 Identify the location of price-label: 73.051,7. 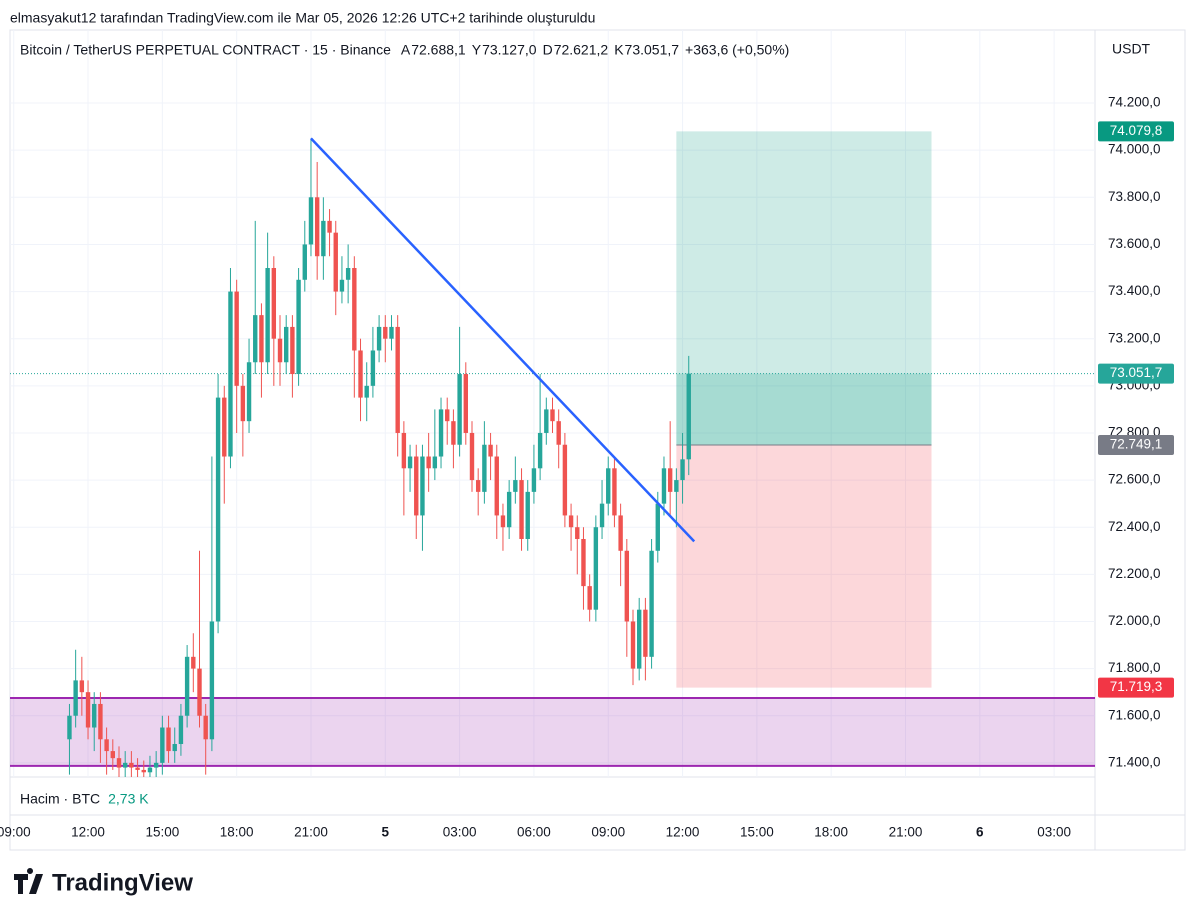
(1136, 372).